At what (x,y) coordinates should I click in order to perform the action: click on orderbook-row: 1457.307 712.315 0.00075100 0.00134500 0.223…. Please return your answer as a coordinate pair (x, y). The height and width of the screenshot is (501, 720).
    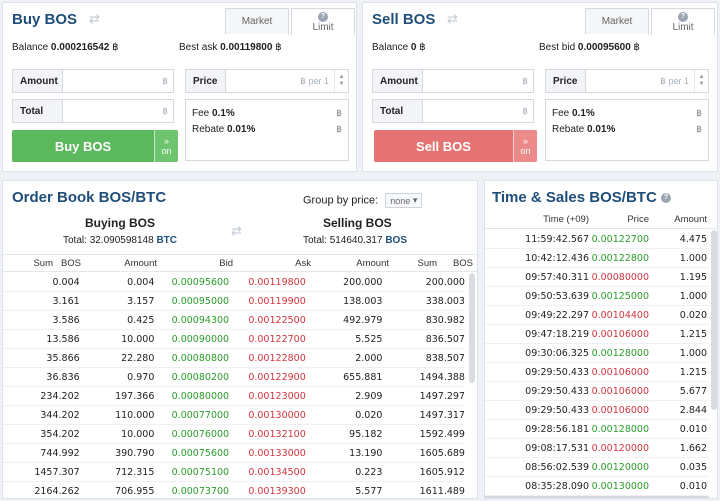
    Looking at the image, I should click on (234, 472).